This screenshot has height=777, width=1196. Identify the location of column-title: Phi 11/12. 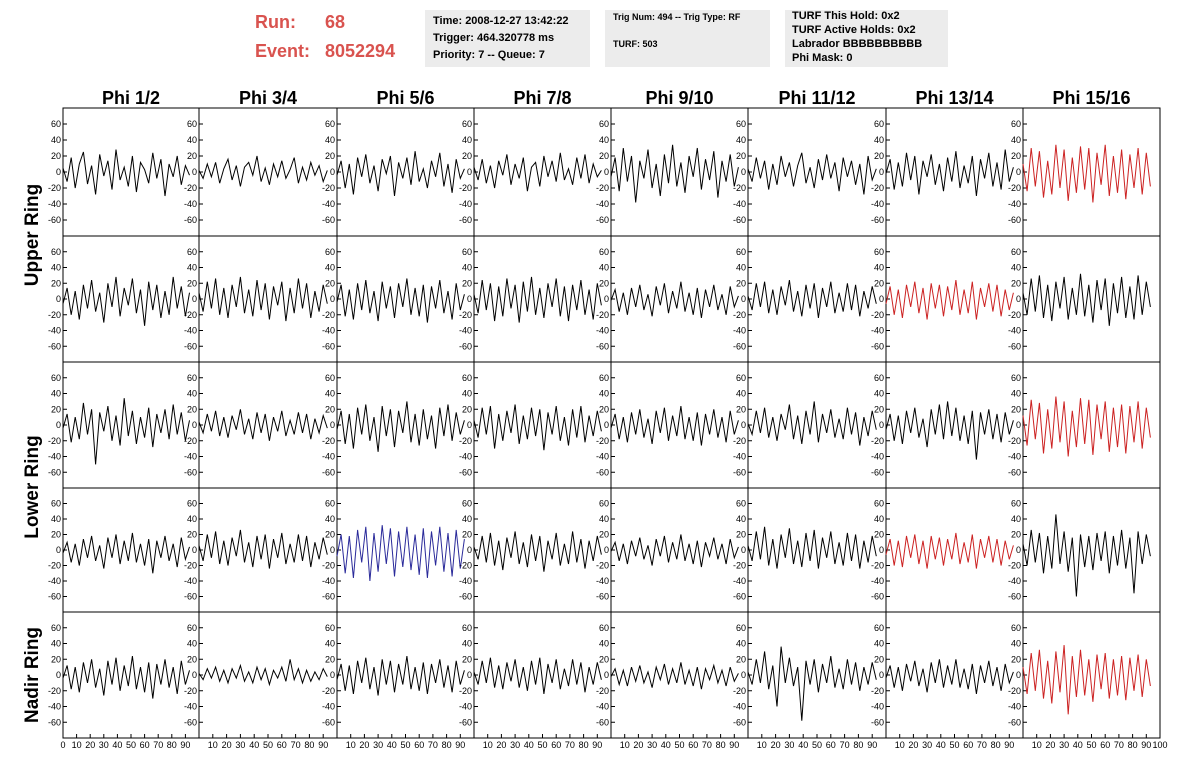
(816, 98).